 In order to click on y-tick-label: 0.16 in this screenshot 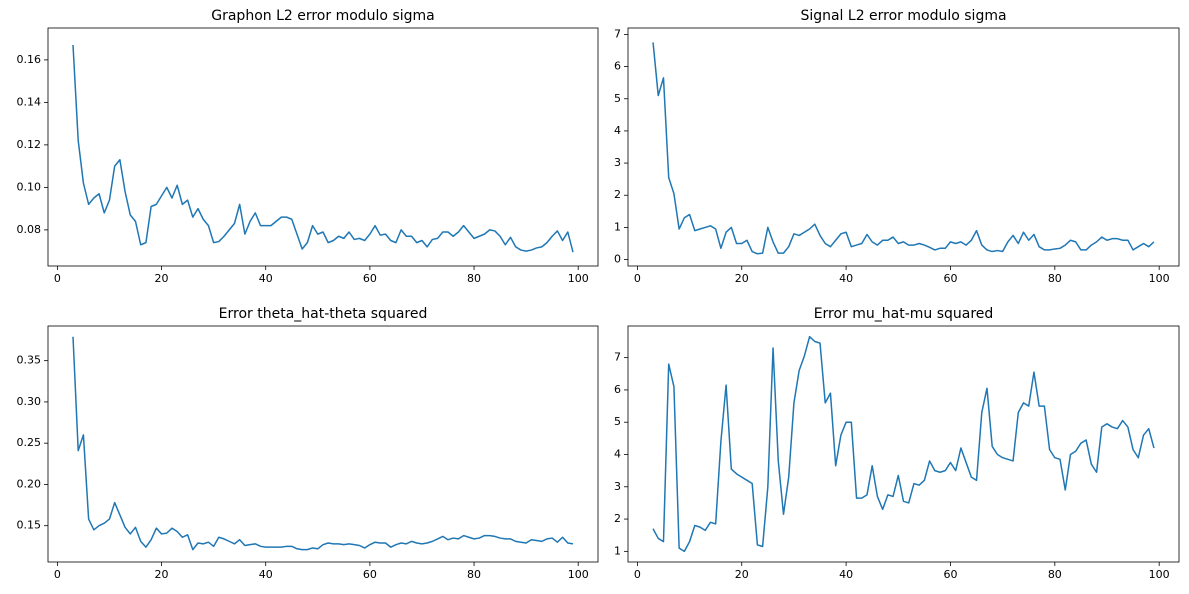, I will do `click(29, 59)`.